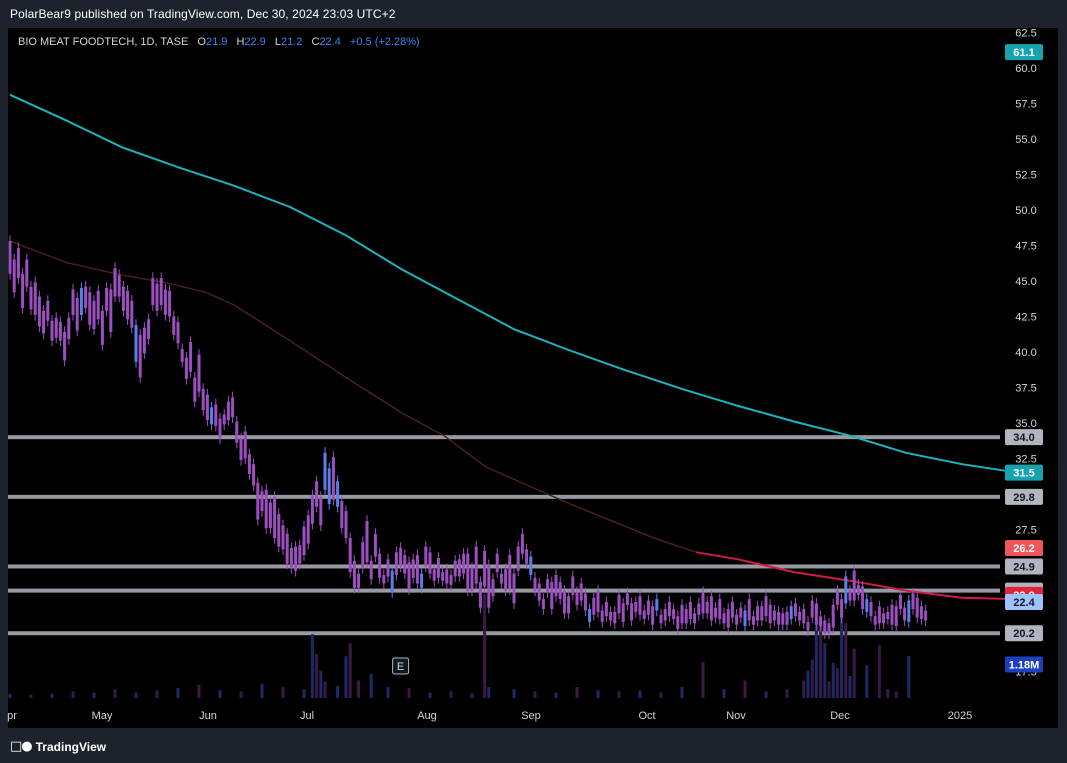 The width and height of the screenshot is (1067, 763). What do you see at coordinates (385, 42) in the screenshot?
I see `legend-change: +0.5 (+2.28%)` at bounding box center [385, 42].